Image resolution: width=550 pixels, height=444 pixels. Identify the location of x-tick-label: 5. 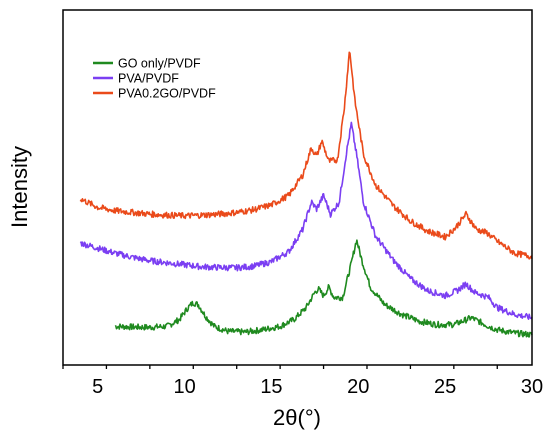
(97, 387).